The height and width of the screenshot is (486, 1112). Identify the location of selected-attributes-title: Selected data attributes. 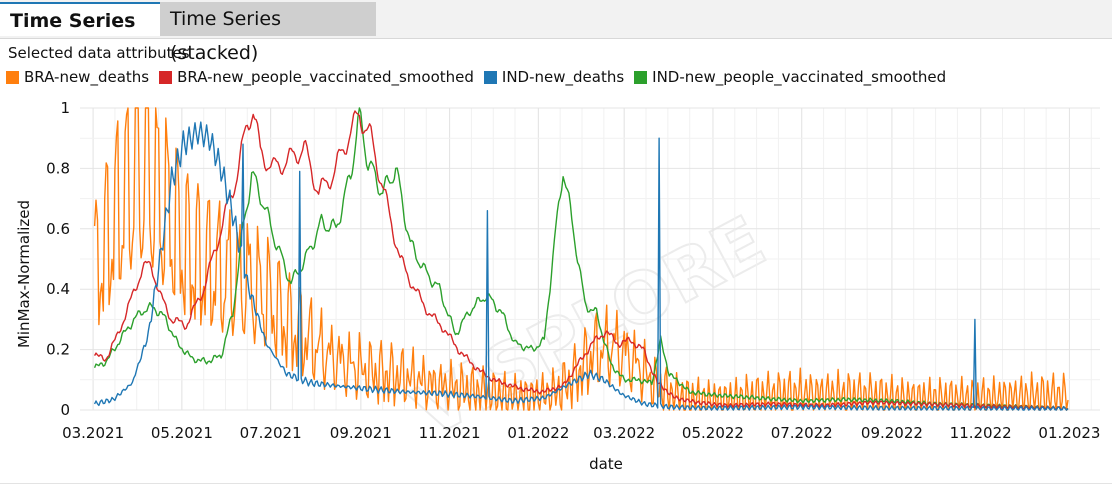
(99, 53).